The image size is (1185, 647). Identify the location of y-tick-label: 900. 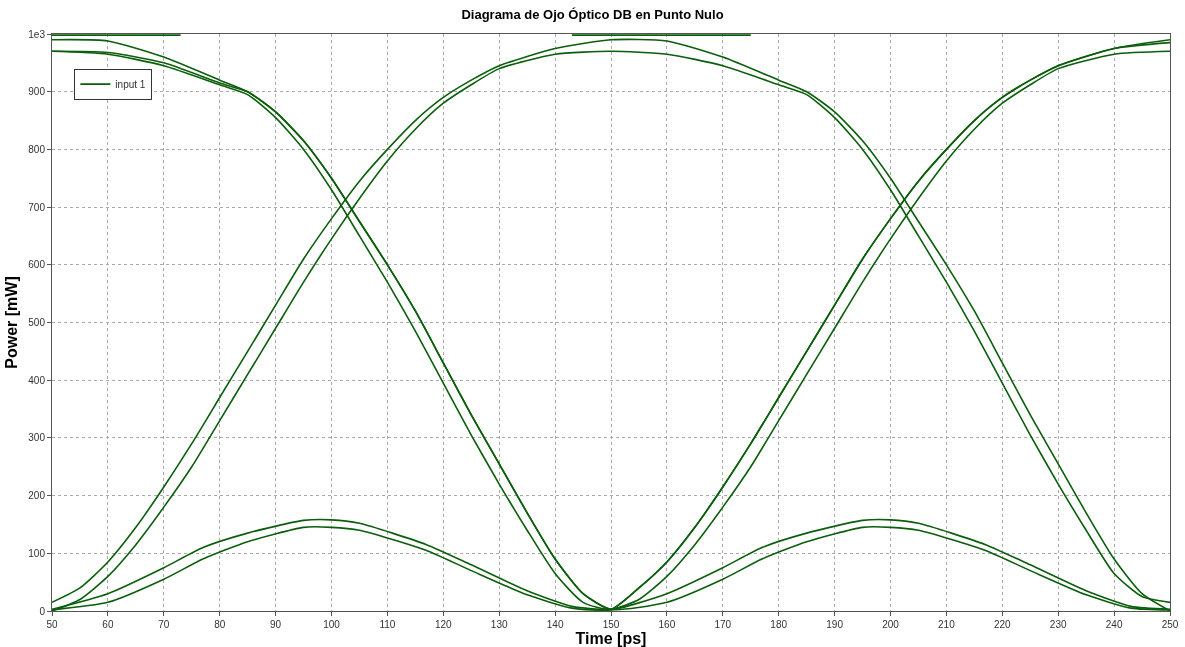
(37, 92).